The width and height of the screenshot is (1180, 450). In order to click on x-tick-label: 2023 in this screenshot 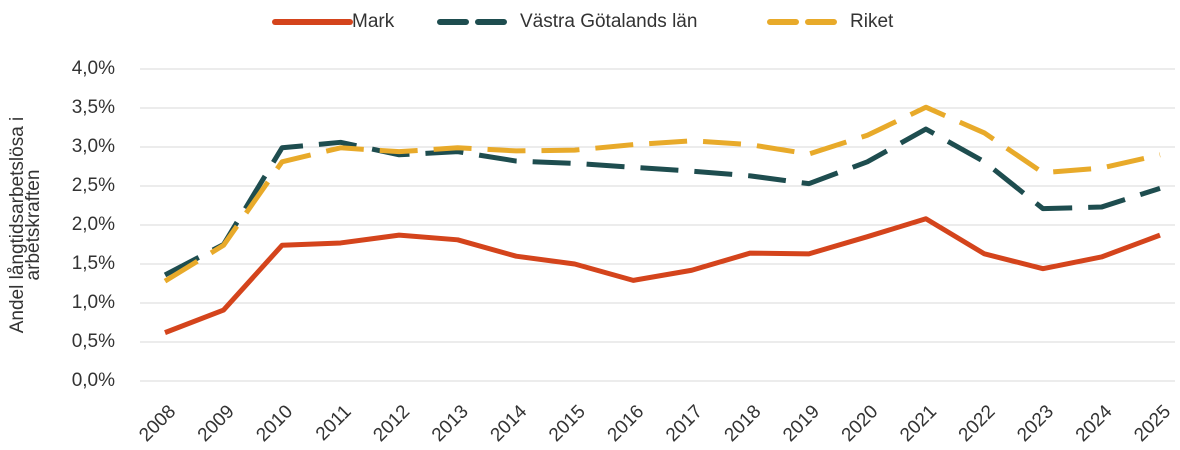, I will do `click(1035, 423)`.